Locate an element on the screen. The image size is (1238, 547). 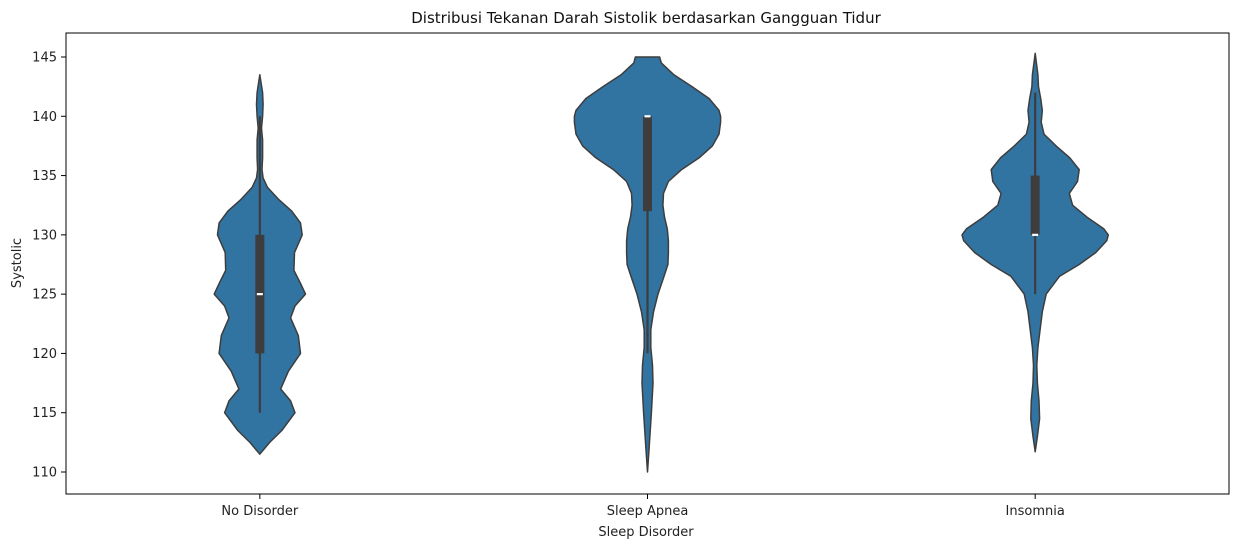
y-tick-label: 120 is located at coordinates (44, 354).